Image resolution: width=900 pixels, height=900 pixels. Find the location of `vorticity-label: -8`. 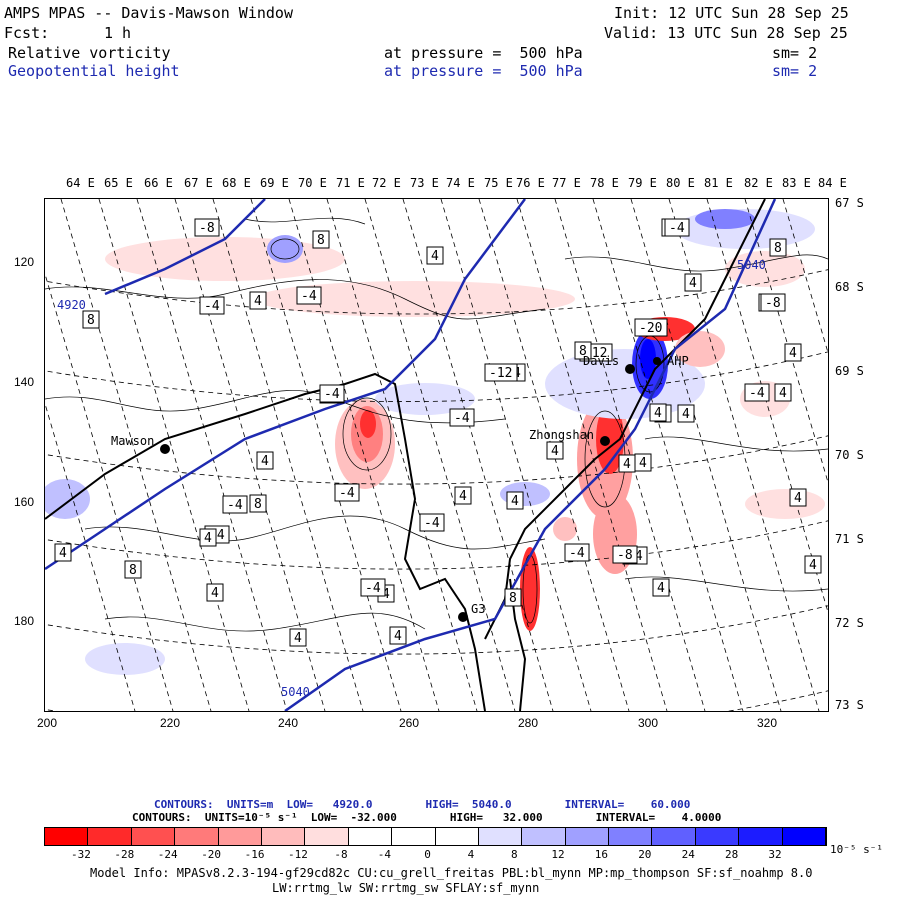

vorticity-label: -8 is located at coordinates (207, 228).